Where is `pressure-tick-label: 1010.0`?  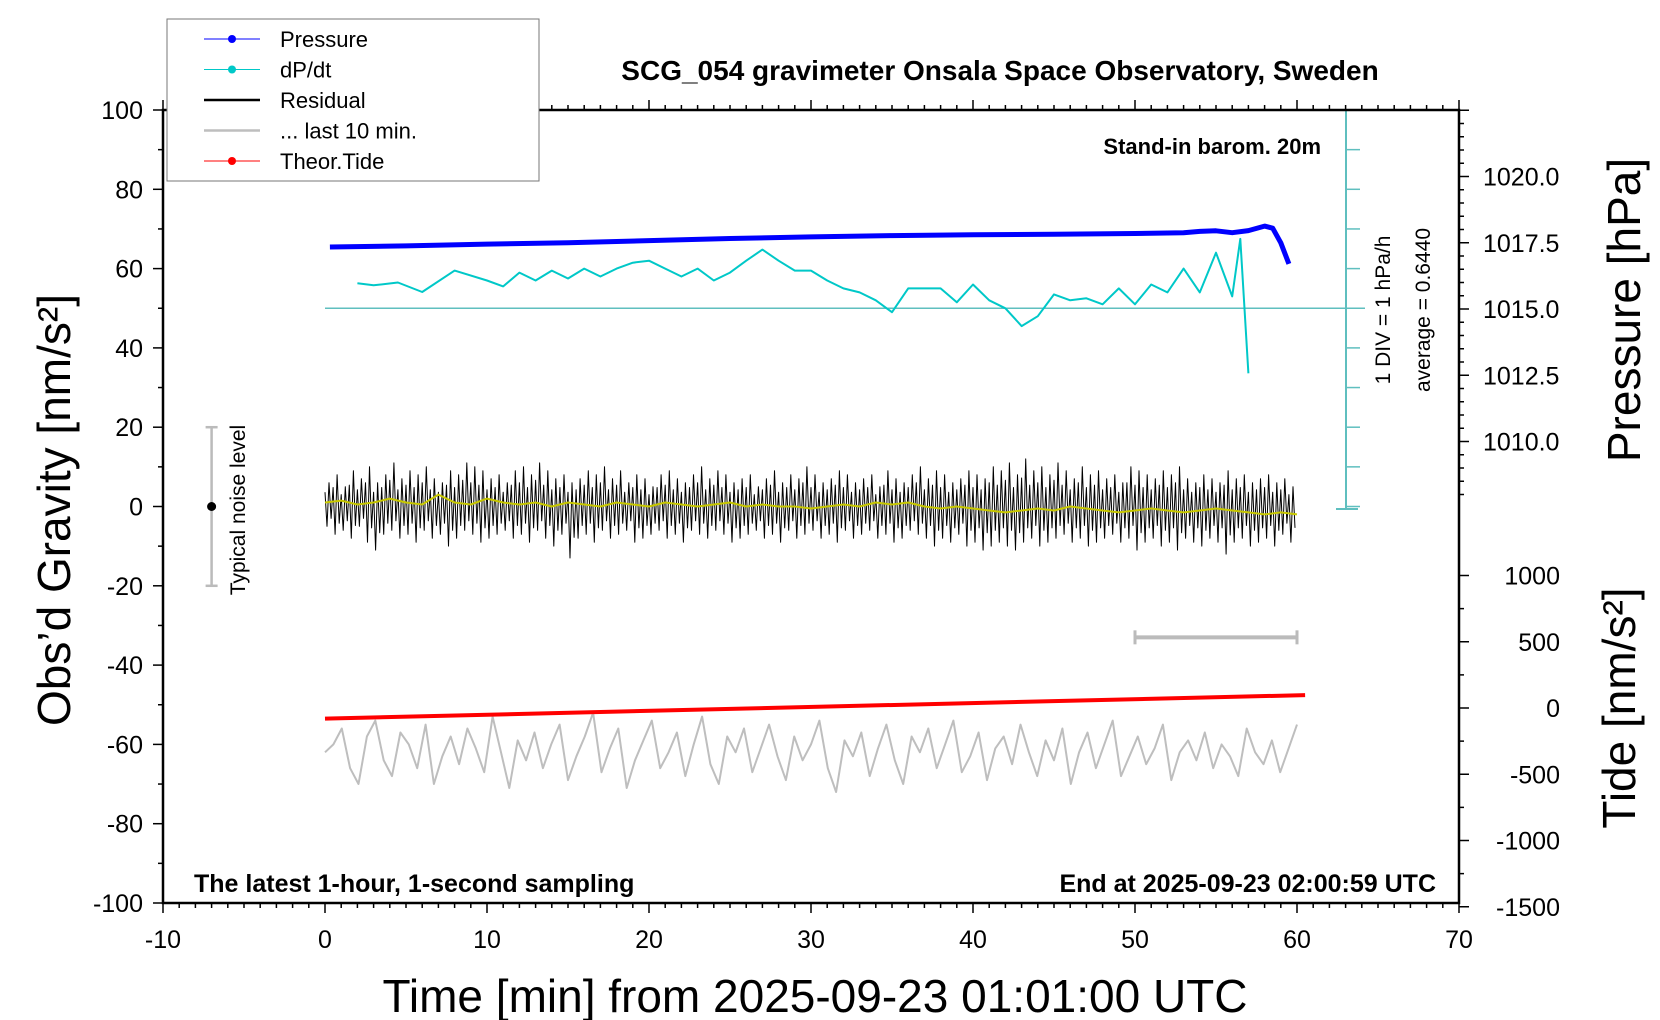
pressure-tick-label: 1010.0 is located at coordinates (1521, 443).